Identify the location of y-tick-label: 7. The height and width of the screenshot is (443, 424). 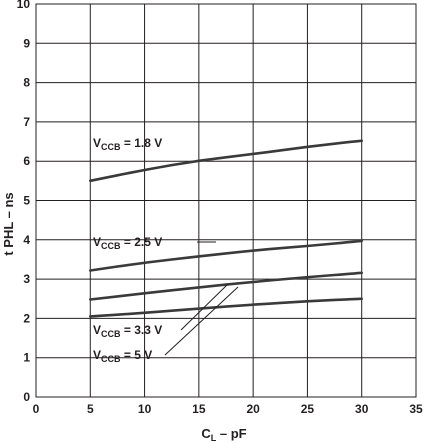
(26, 122).